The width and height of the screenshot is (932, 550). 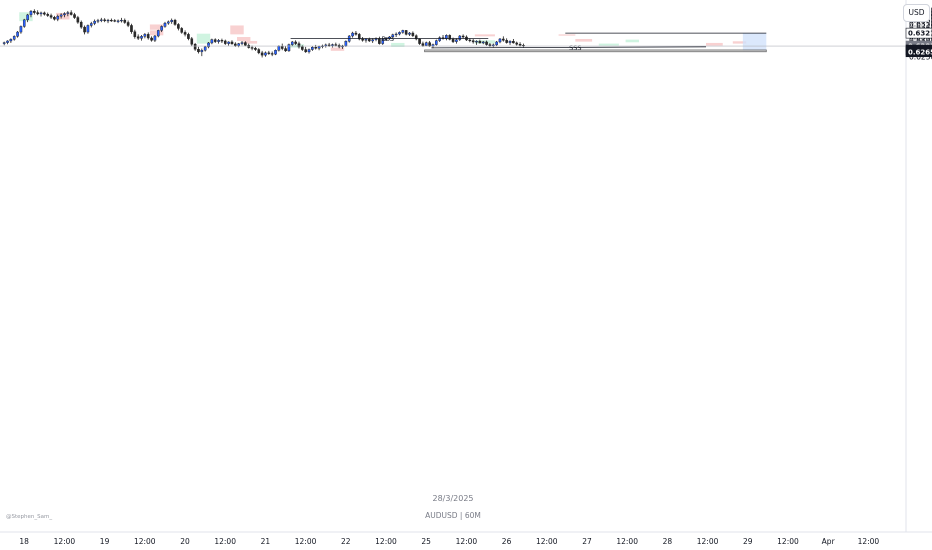 I want to click on x-tick-label: 21, so click(x=266, y=541).